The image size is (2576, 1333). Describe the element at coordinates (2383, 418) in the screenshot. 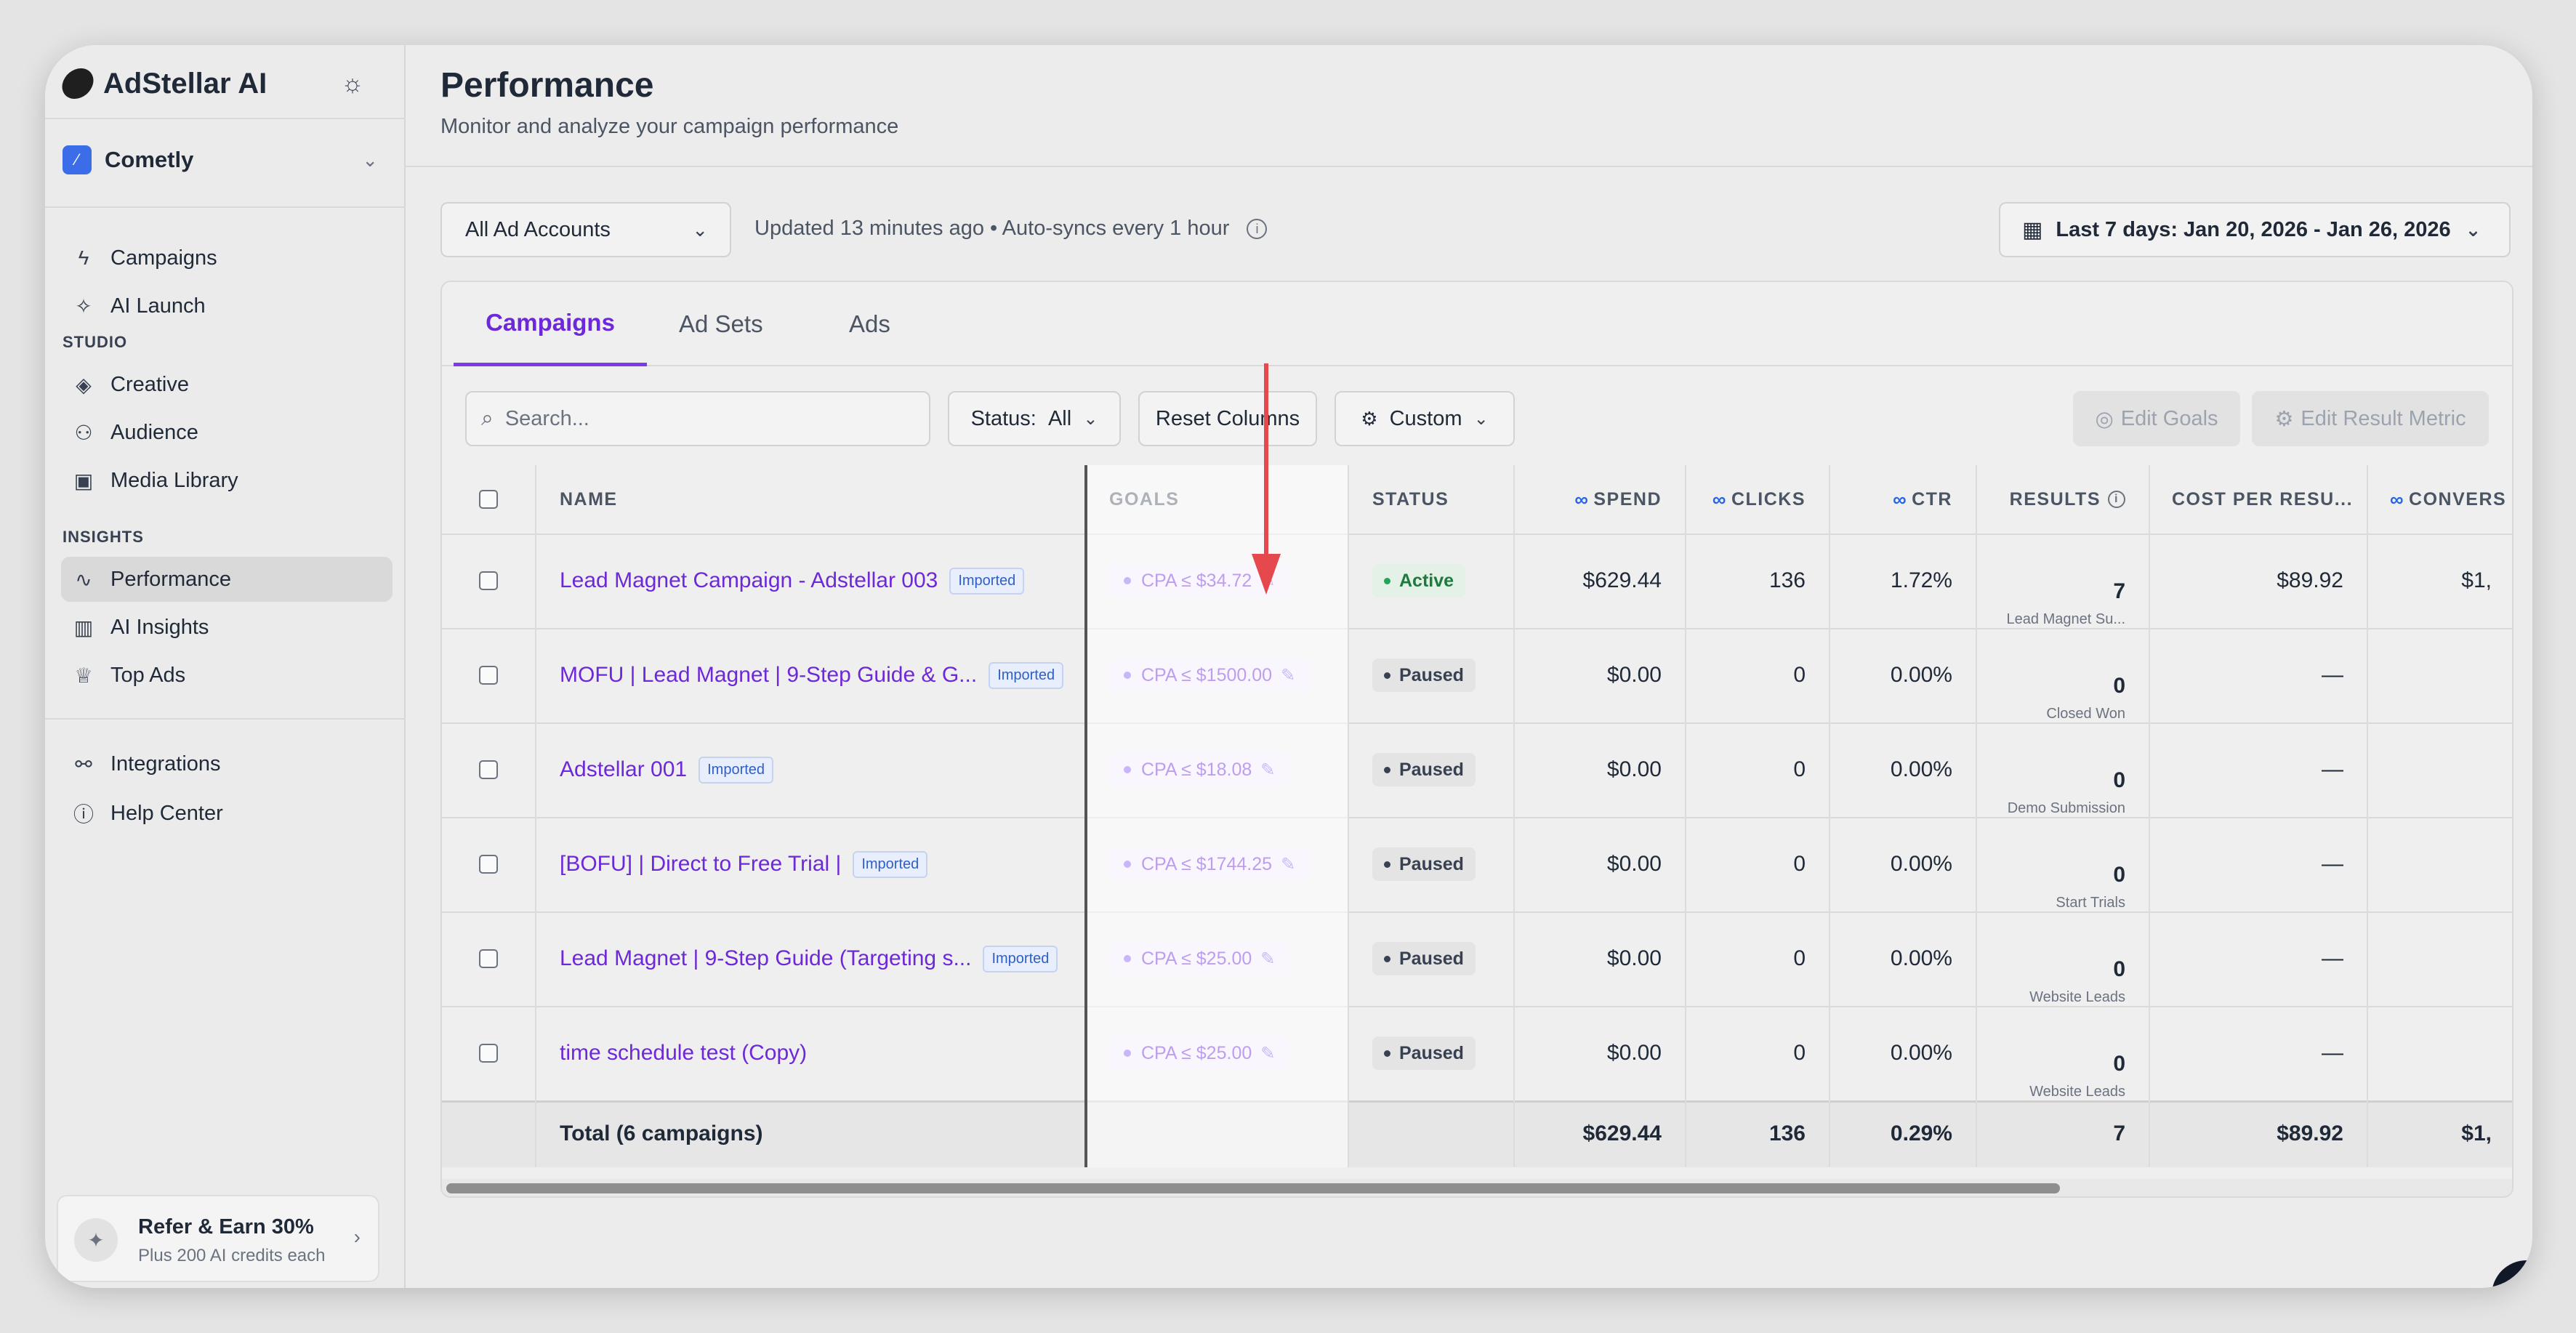

I see `edit-result-metric-label: Edit Result Metric` at that location.